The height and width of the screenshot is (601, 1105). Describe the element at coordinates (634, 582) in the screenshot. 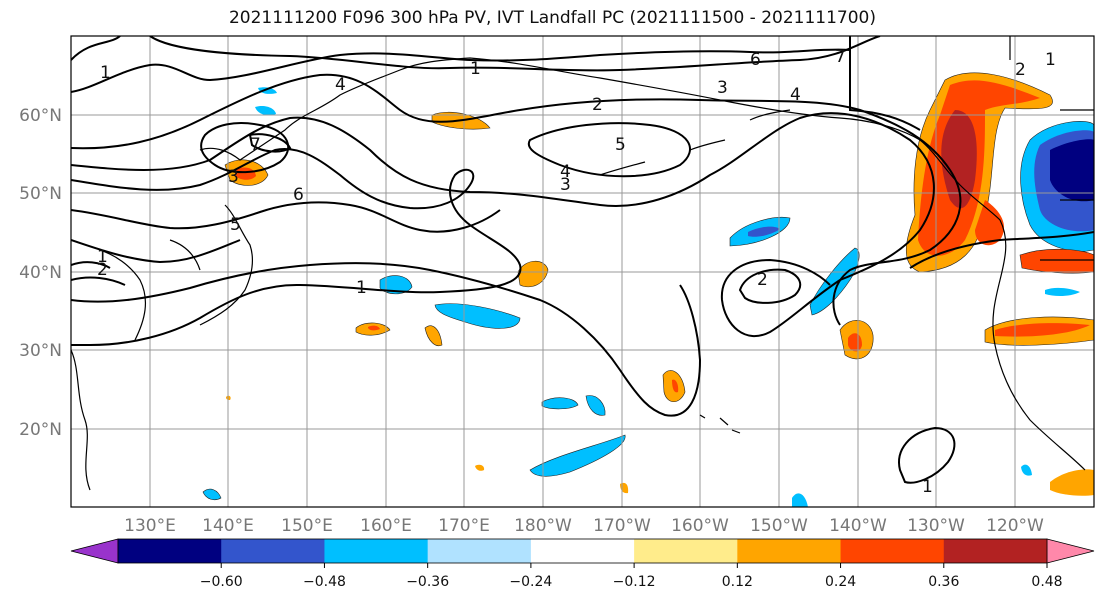

I see `colorbar-tick-label: −0.12` at that location.